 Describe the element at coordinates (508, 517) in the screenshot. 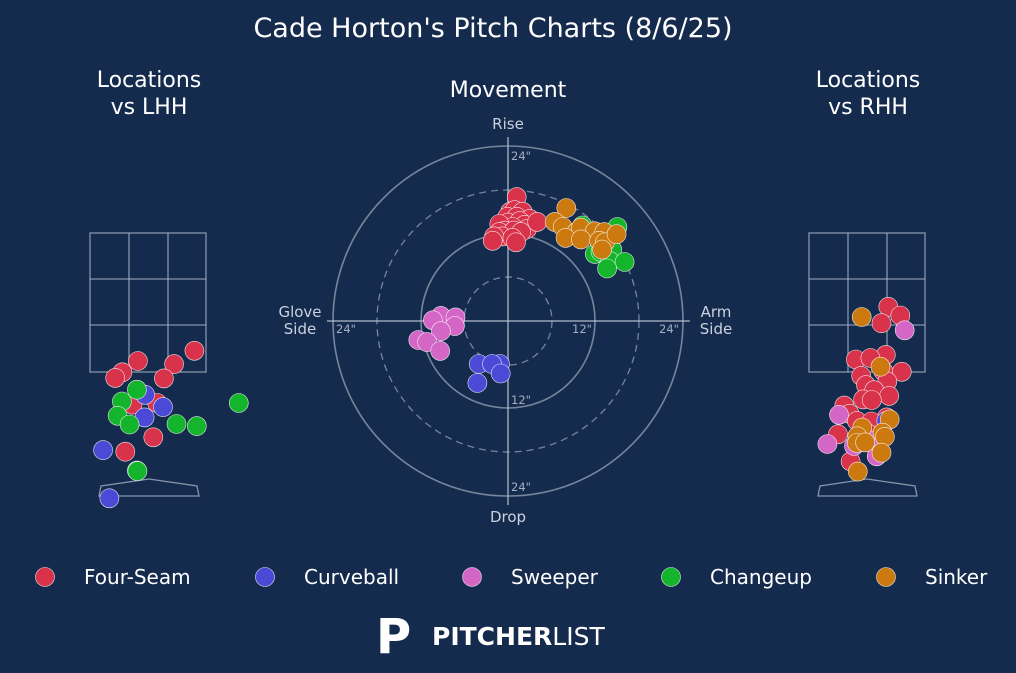

I see `axis-label-drop: Drop` at that location.